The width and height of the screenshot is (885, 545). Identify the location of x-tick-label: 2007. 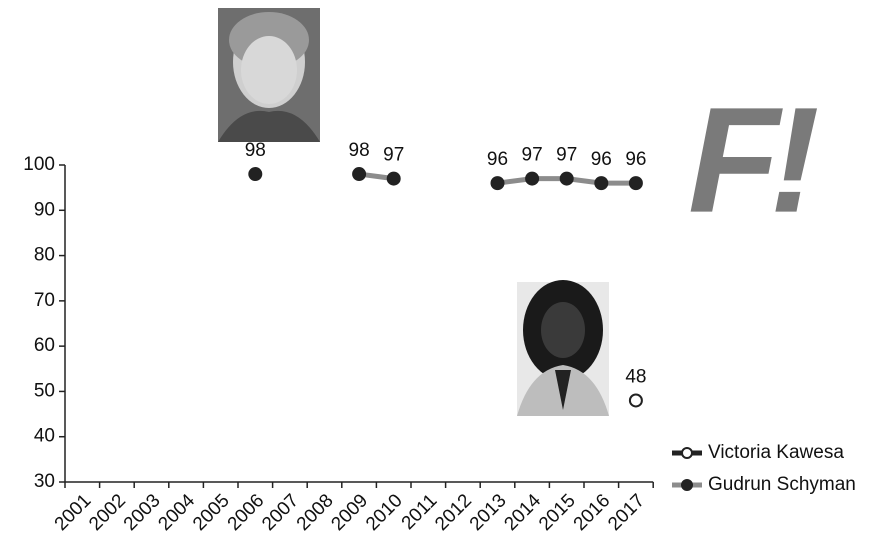
(280, 512).